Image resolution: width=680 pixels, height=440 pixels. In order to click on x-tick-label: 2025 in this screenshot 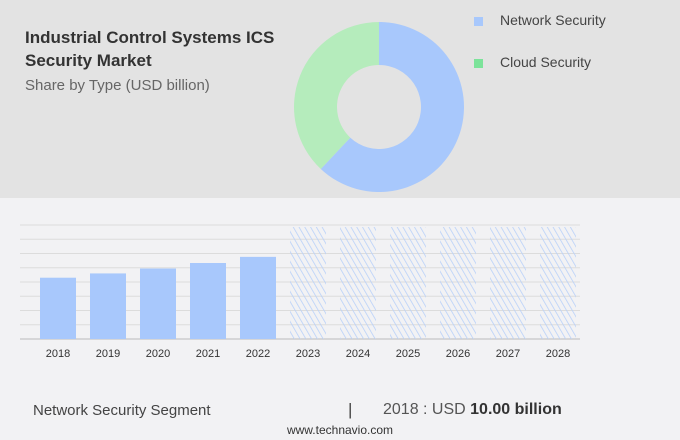, I will do `click(408, 354)`.